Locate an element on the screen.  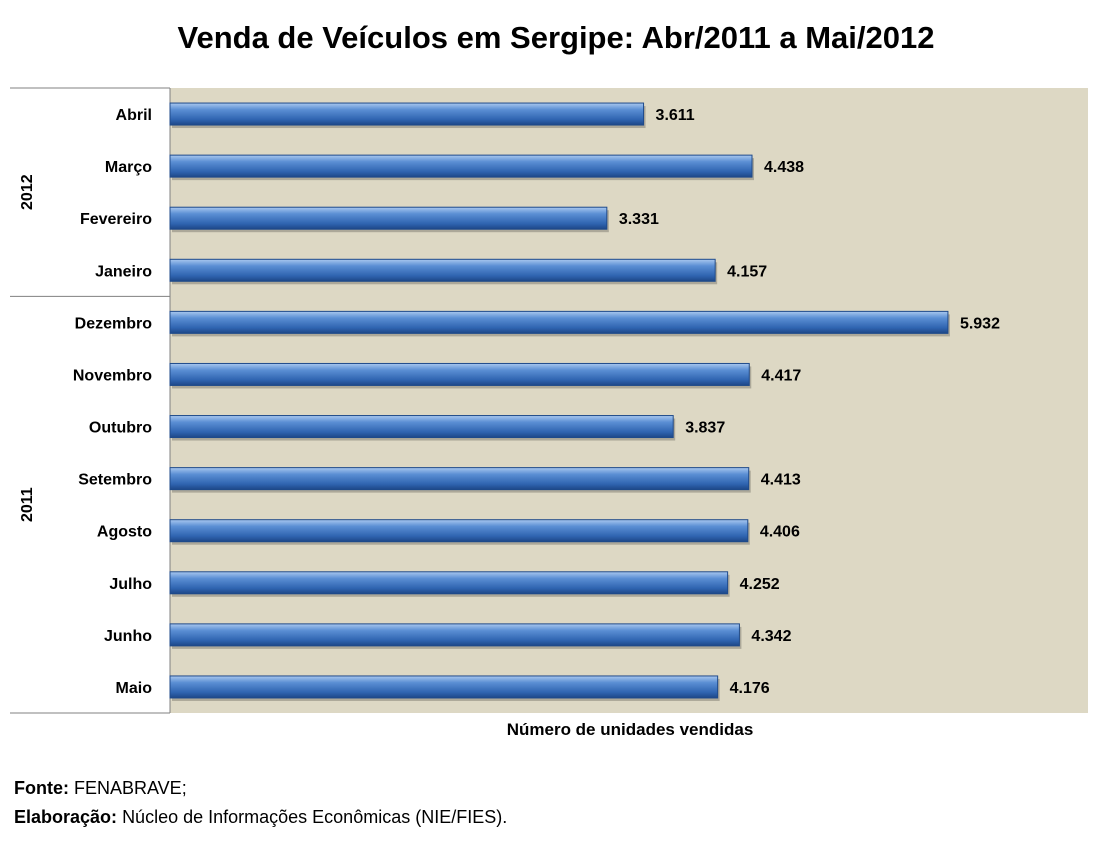
category-label: Junho is located at coordinates (128, 636).